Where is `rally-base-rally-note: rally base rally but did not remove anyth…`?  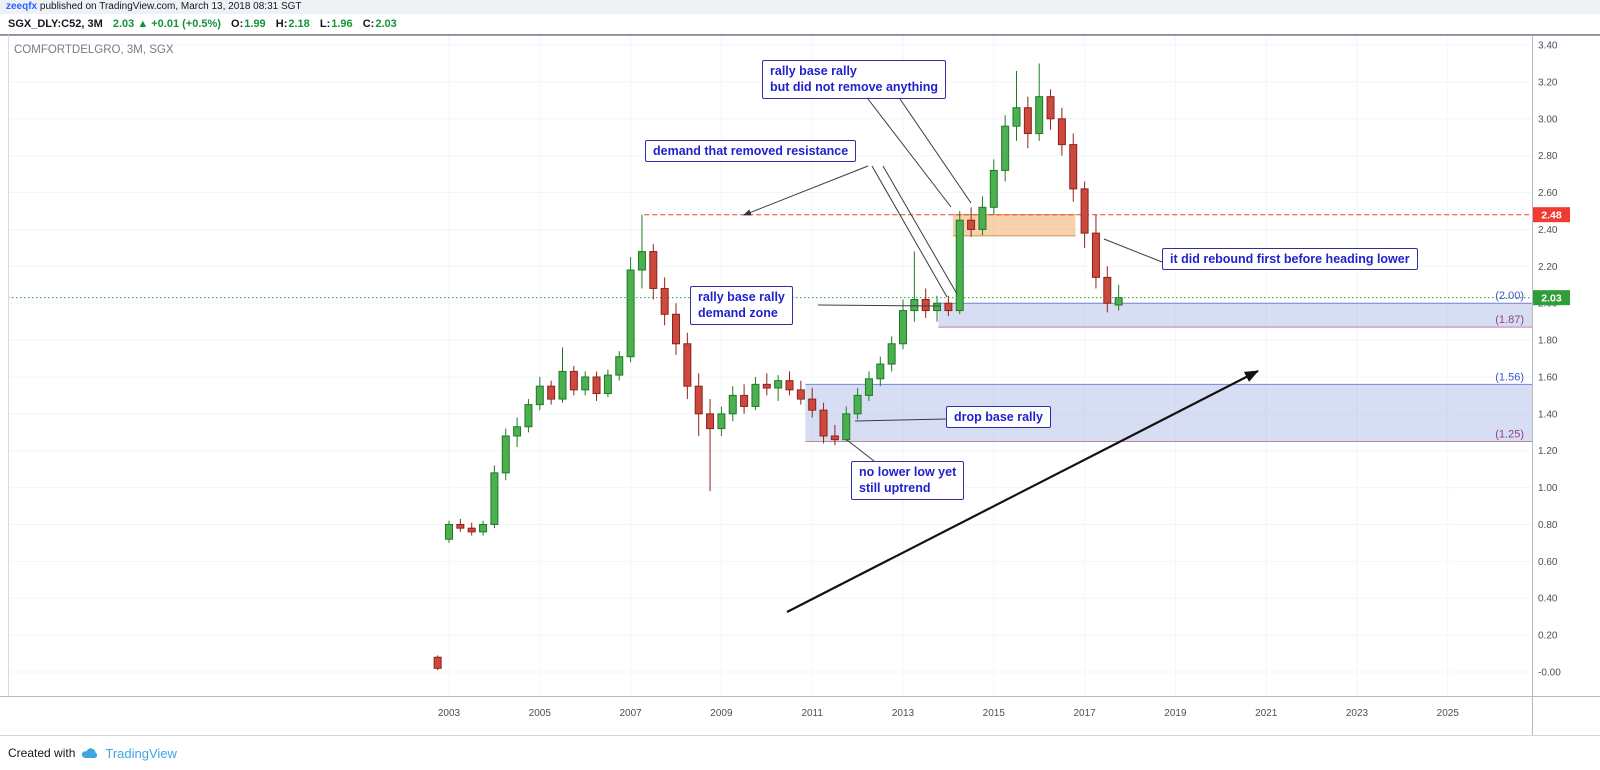
rally-base-rally-note: rally base rally but did not remove anyth… is located at coordinates (854, 79).